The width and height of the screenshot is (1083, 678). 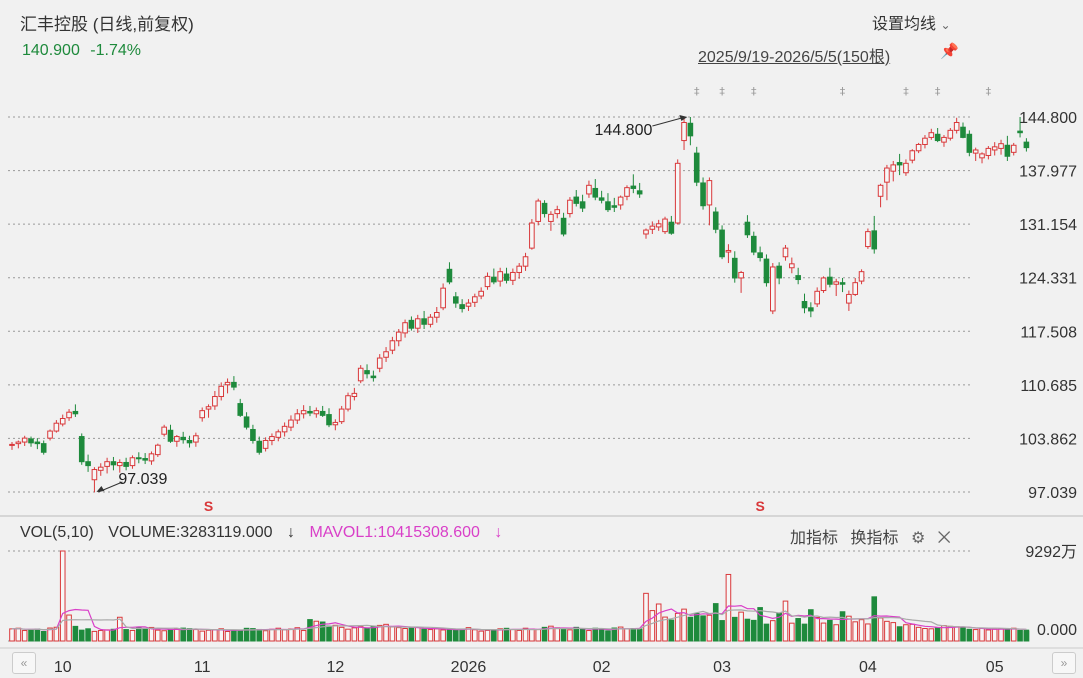 I want to click on date-range-link: 2025/9/19-2026/5/5(150根), so click(x=794, y=57).